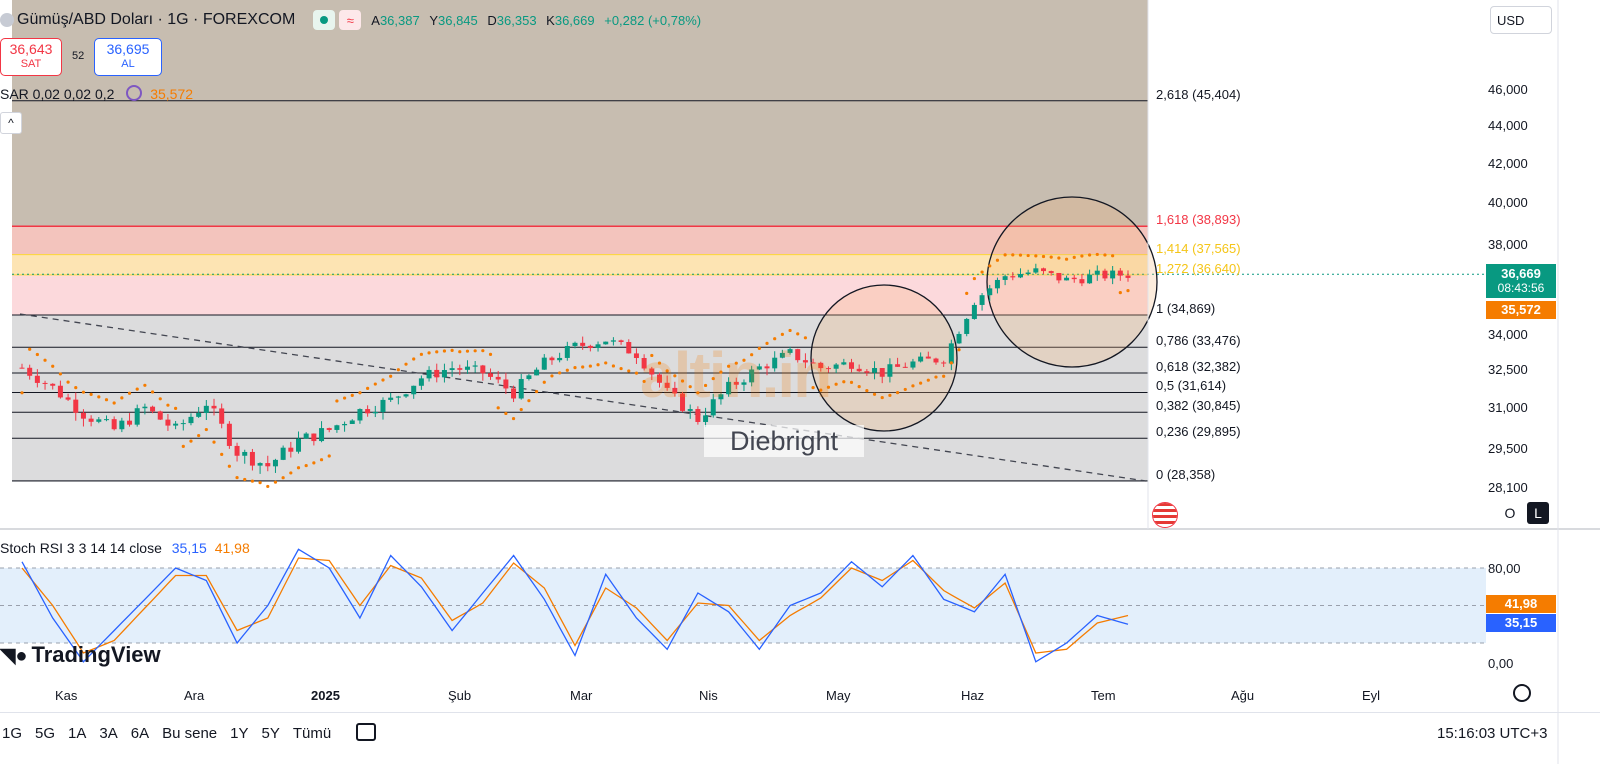  Describe the element at coordinates (156, 19) in the screenshot. I see `symbol-title: Gümüş/ABD Doları · 1G · FOREXCOM` at that location.